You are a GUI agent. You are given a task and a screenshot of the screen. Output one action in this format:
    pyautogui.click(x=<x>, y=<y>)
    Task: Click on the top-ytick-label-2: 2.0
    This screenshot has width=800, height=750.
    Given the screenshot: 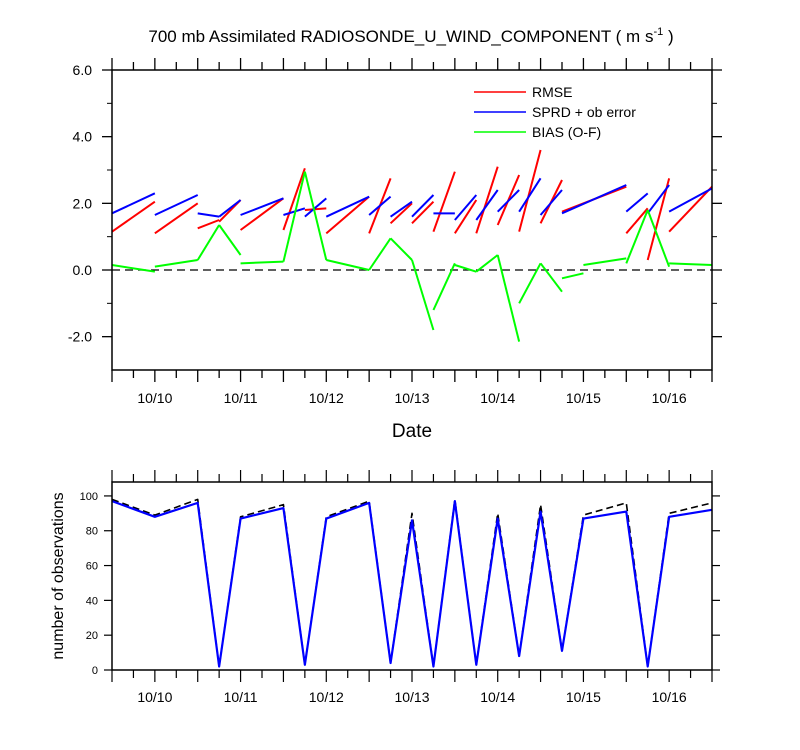 What is the action you would take?
    pyautogui.click(x=83, y=203)
    